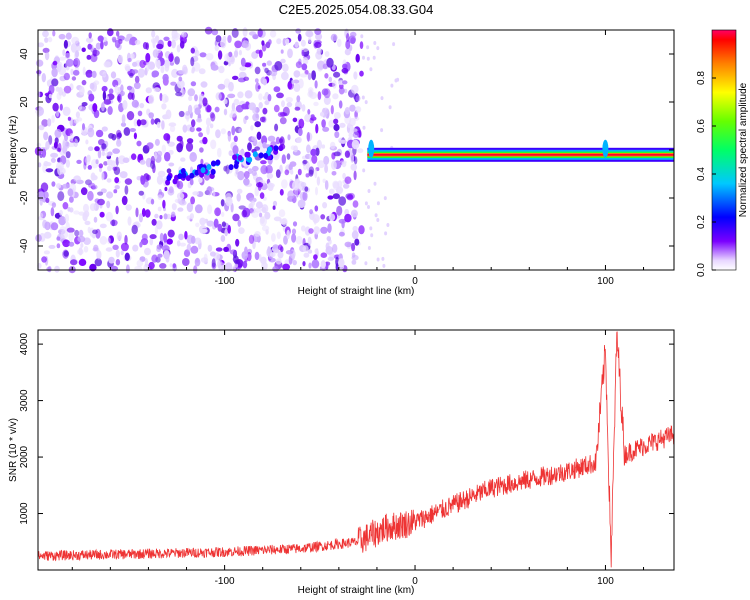  What do you see at coordinates (213, 171) in the screenshot?
I see `trace-speckle` at bounding box center [213, 171].